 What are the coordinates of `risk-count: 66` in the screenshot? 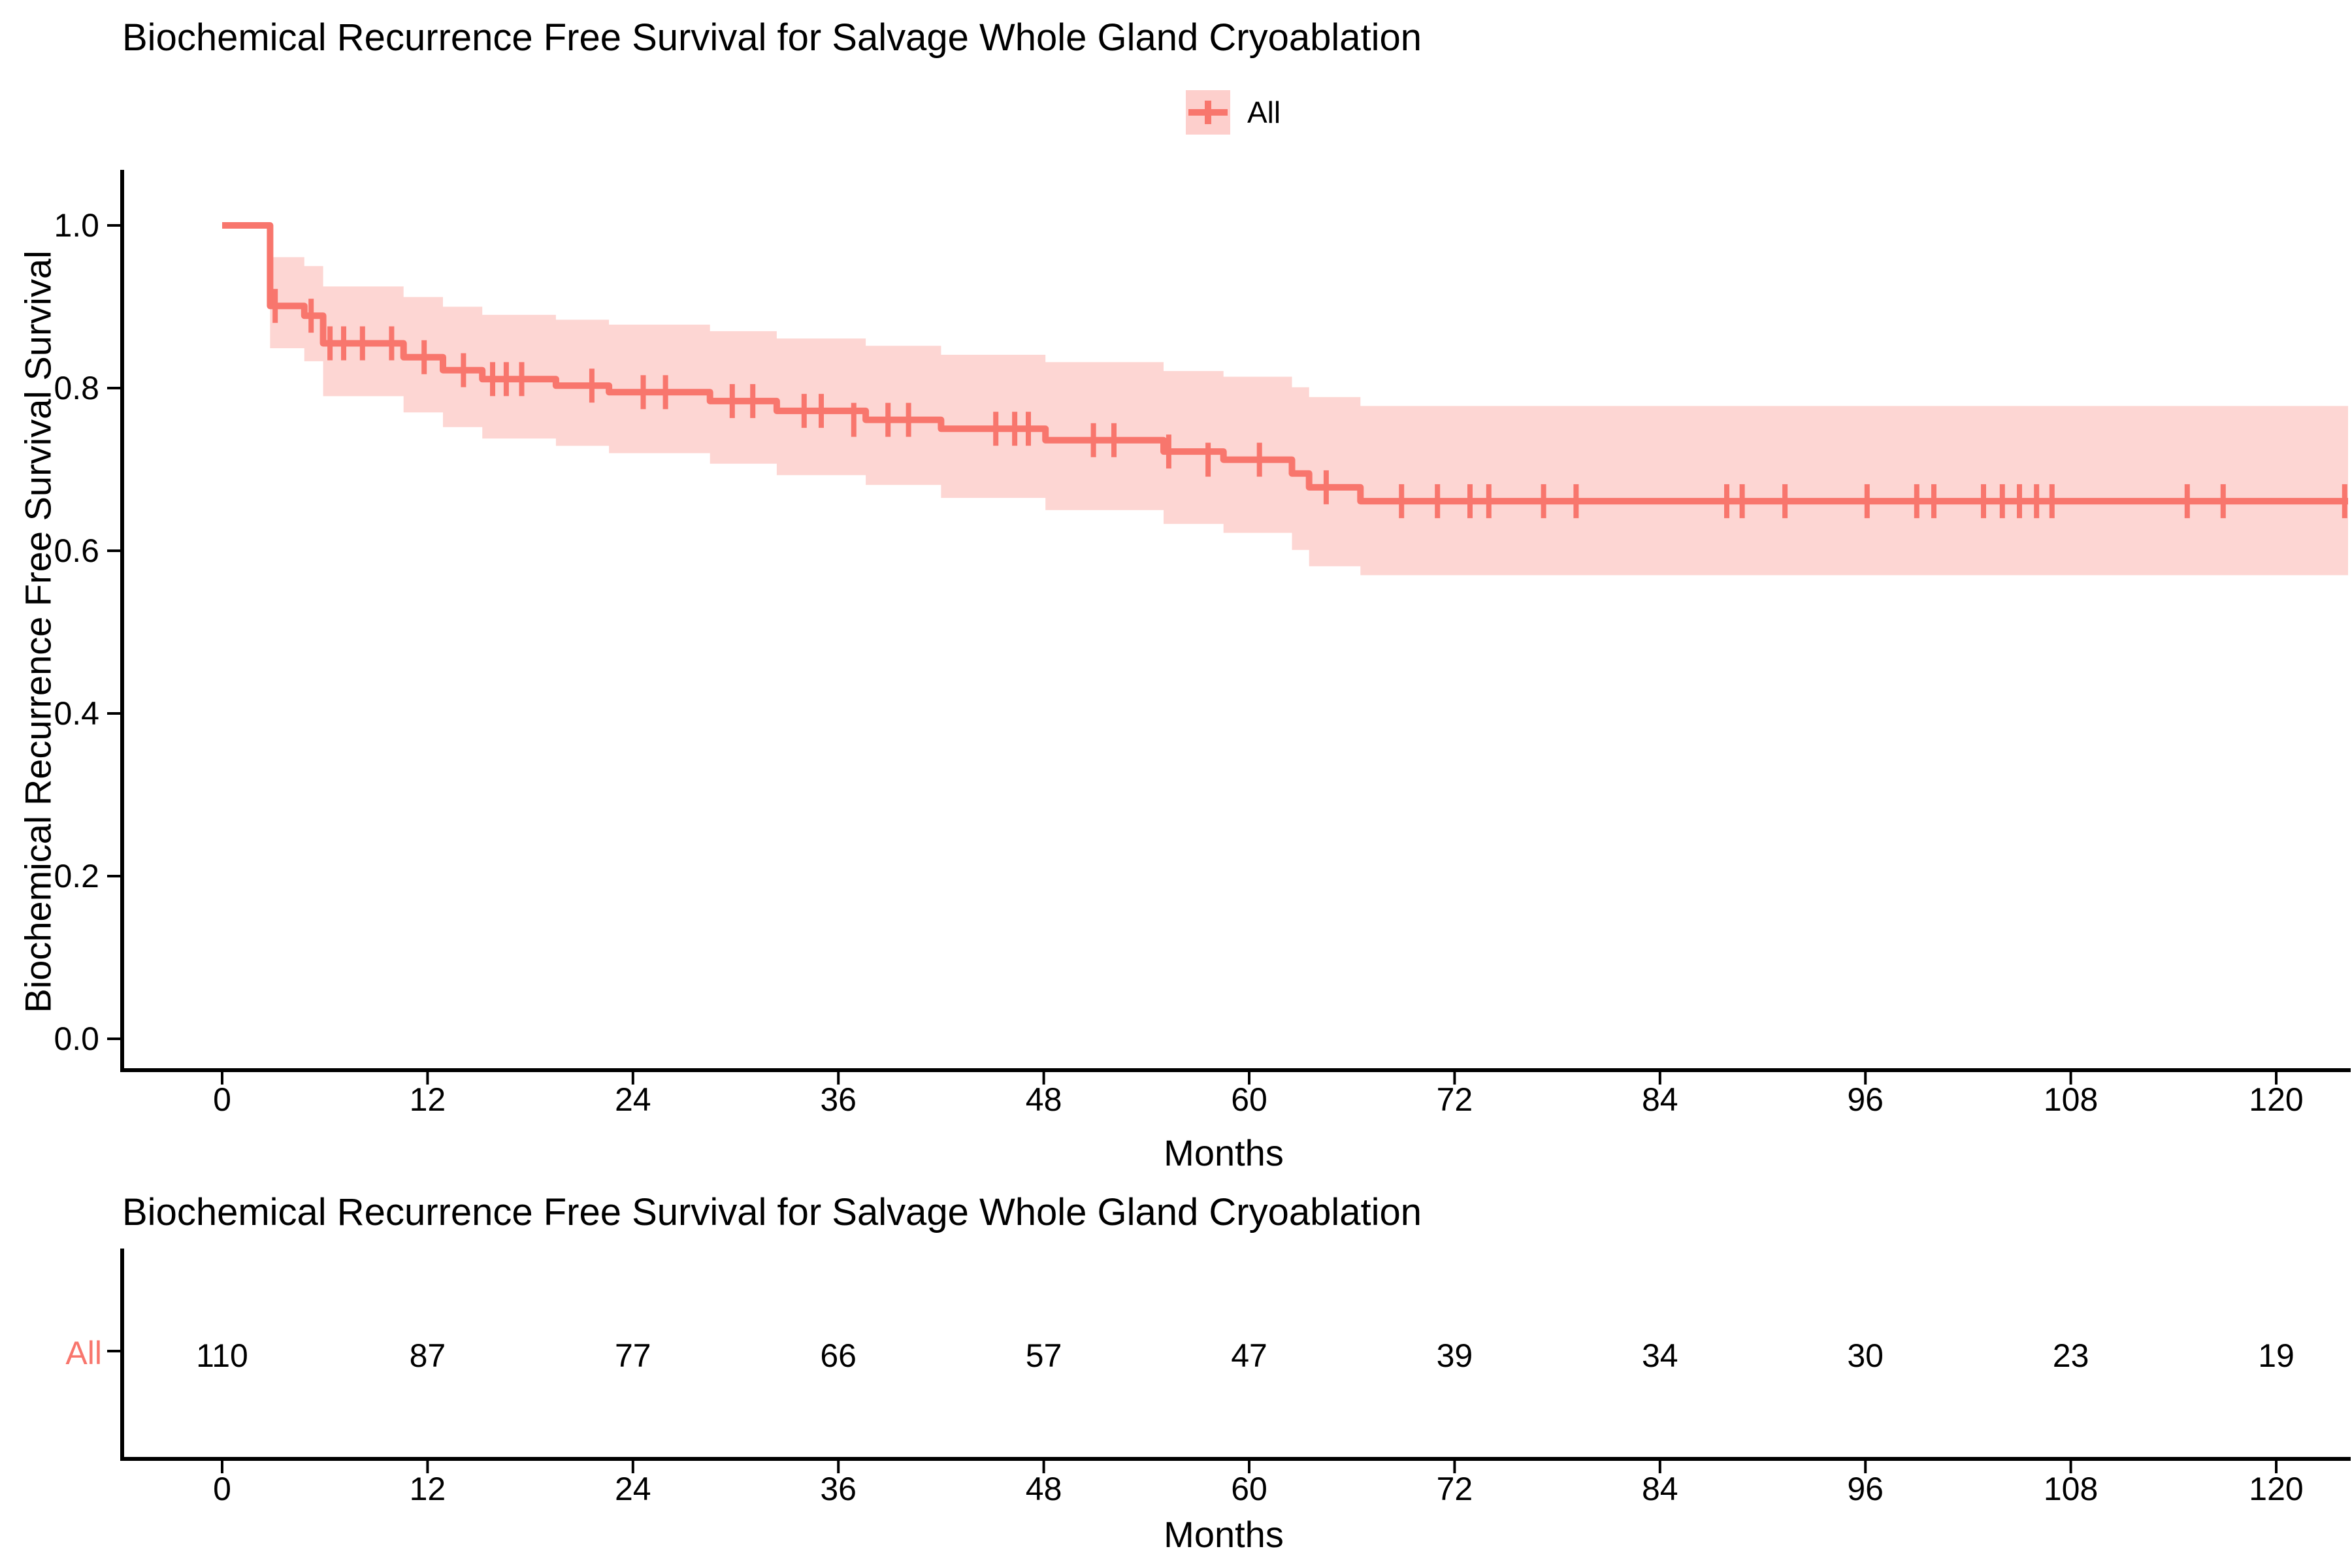 It's located at (838, 1355).